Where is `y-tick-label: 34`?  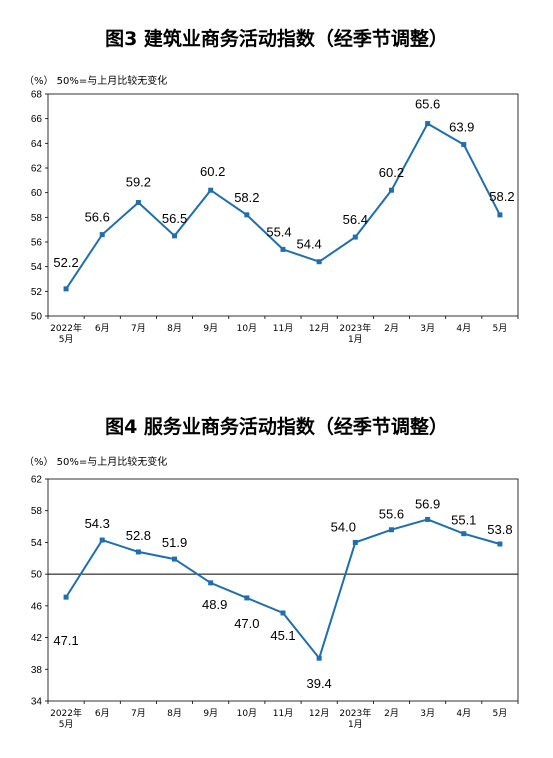 y-tick-label: 34 is located at coordinates (37, 702).